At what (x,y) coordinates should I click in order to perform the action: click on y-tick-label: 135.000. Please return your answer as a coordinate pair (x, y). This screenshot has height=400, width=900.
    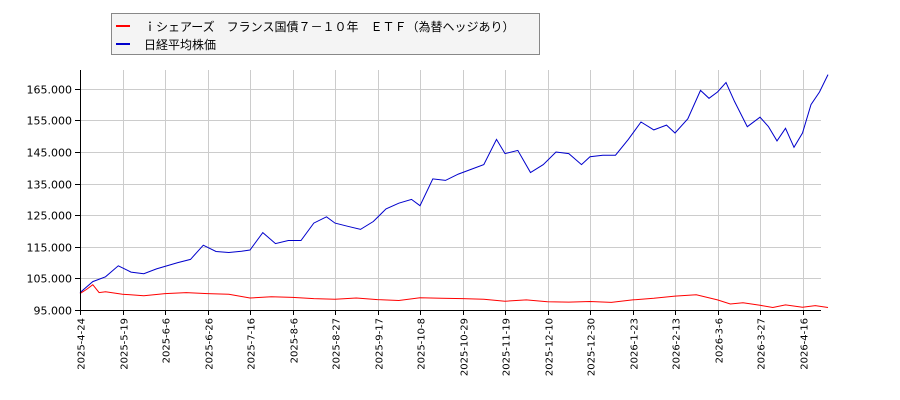
    Looking at the image, I should click on (50, 185).